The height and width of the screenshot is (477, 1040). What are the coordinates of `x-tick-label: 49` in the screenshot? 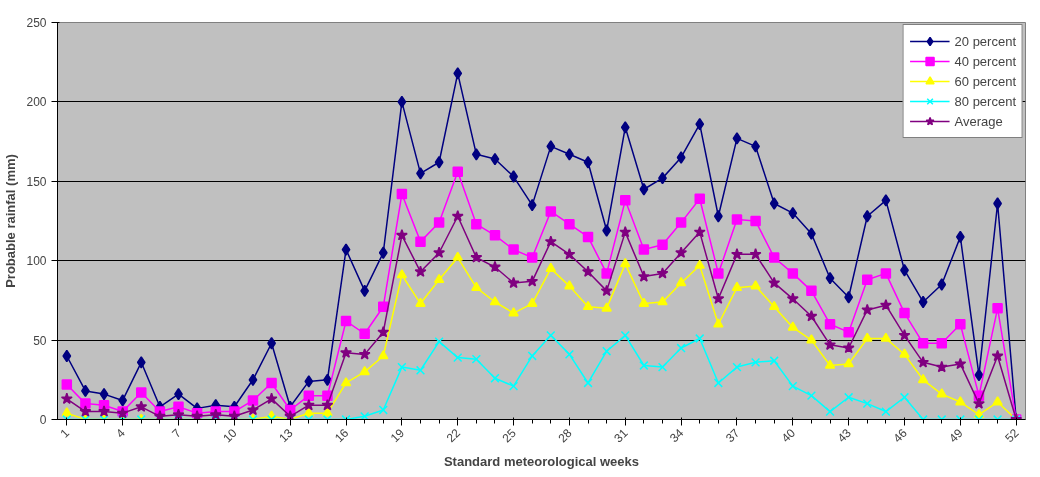 It's located at (956, 435).